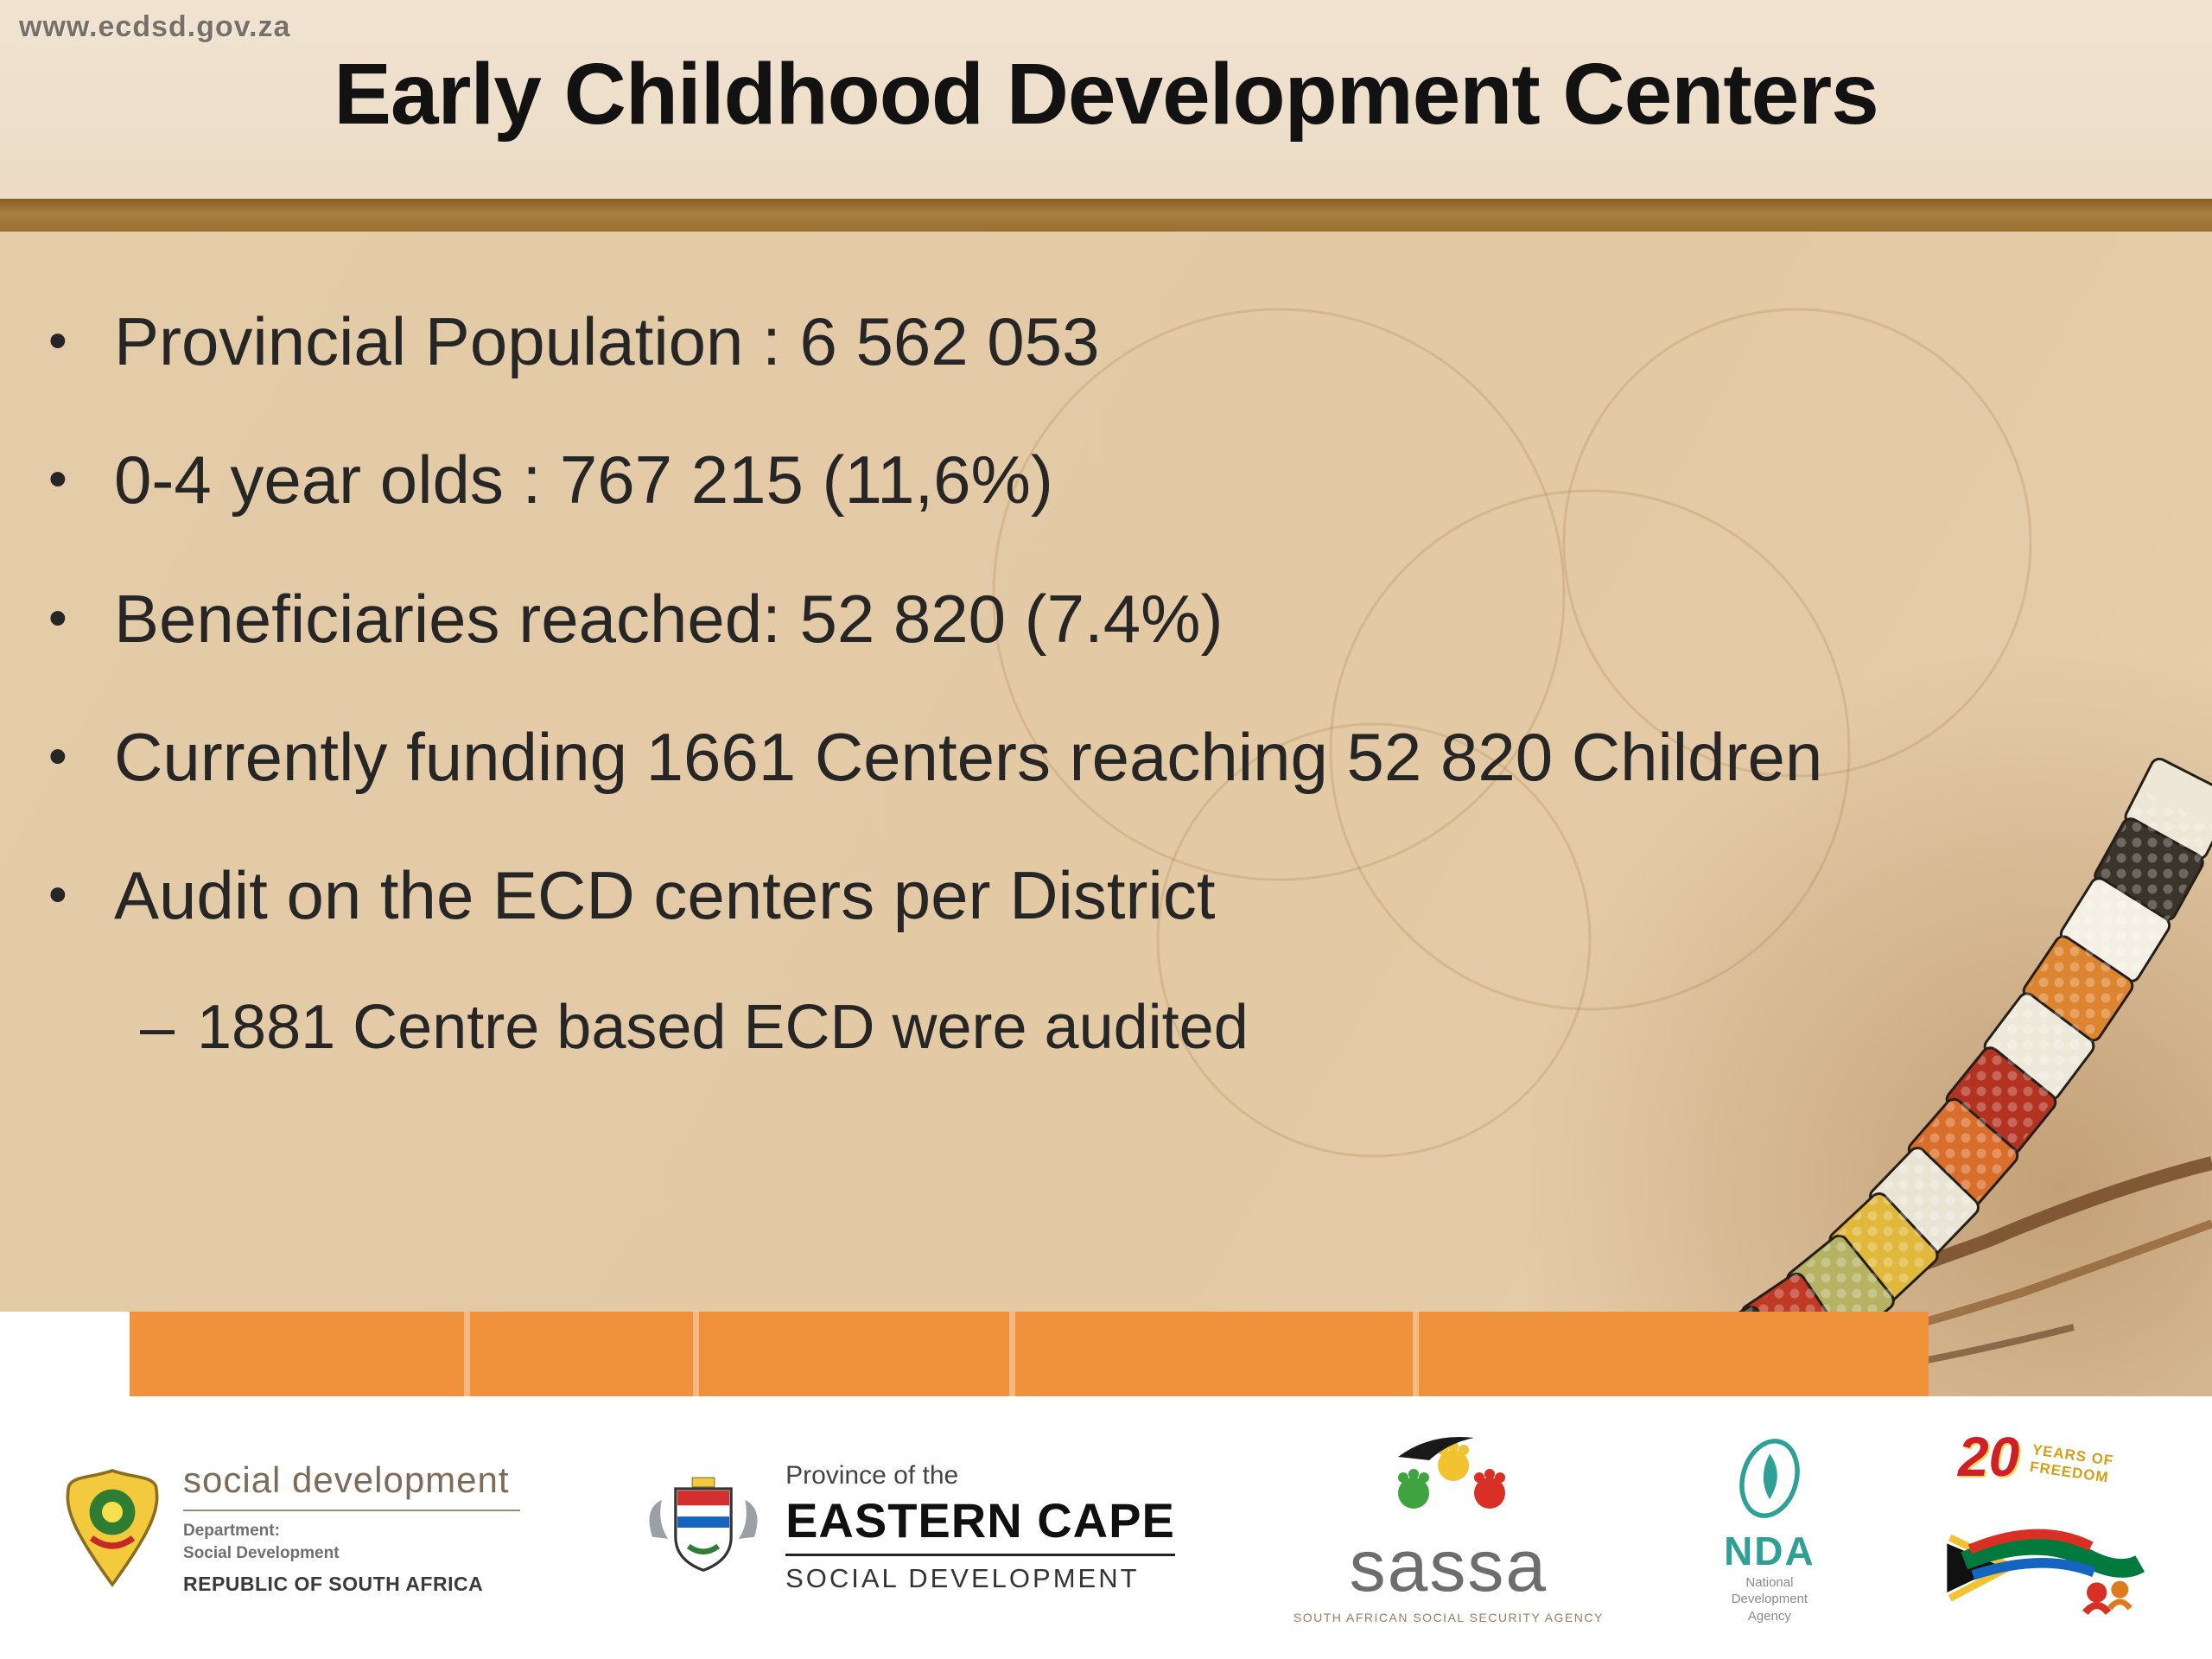 This screenshot has width=2212, height=1659. I want to click on orange-accent-bar, so click(1029, 1354).